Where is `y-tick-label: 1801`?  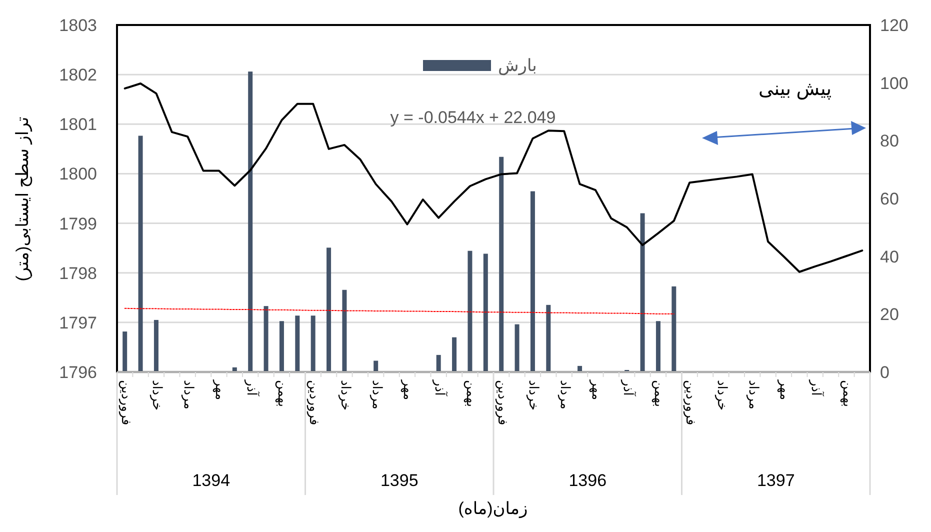
y-tick-label: 1801 is located at coordinates (78, 124).